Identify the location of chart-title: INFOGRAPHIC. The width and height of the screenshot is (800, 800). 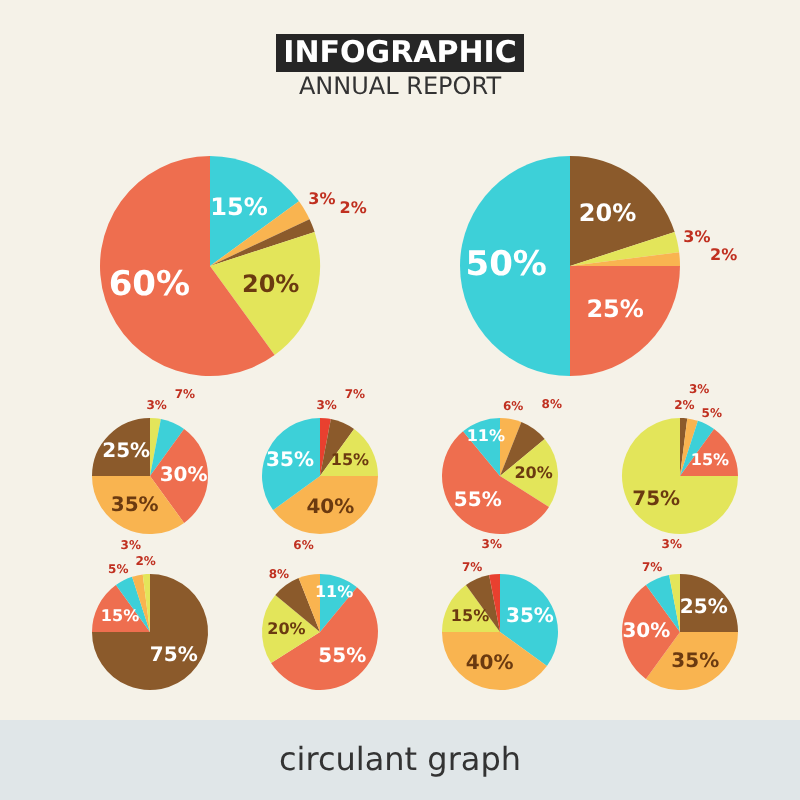
(400, 53).